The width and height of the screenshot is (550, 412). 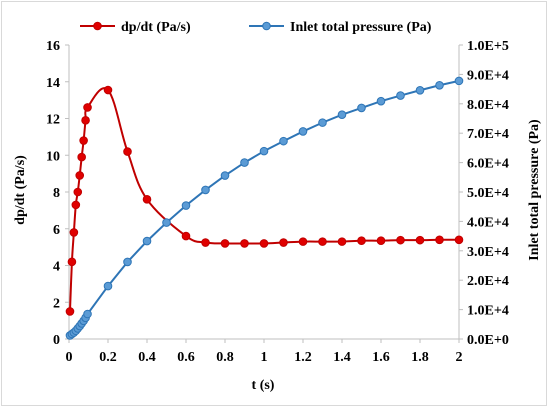 What do you see at coordinates (488, 281) in the screenshot?
I see `y-right-tick-label: 2.0E+4` at bounding box center [488, 281].